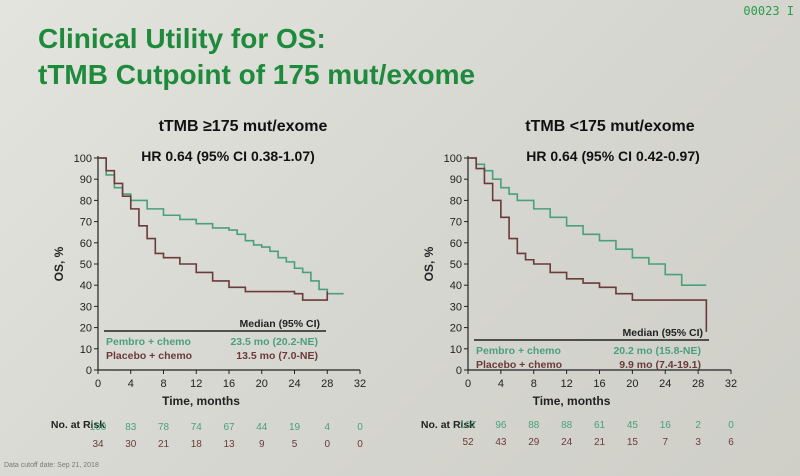 Image resolution: width=800 pixels, height=476 pixels. What do you see at coordinates (197, 444) in the screenshot?
I see `at-risk-count: 18` at bounding box center [197, 444].